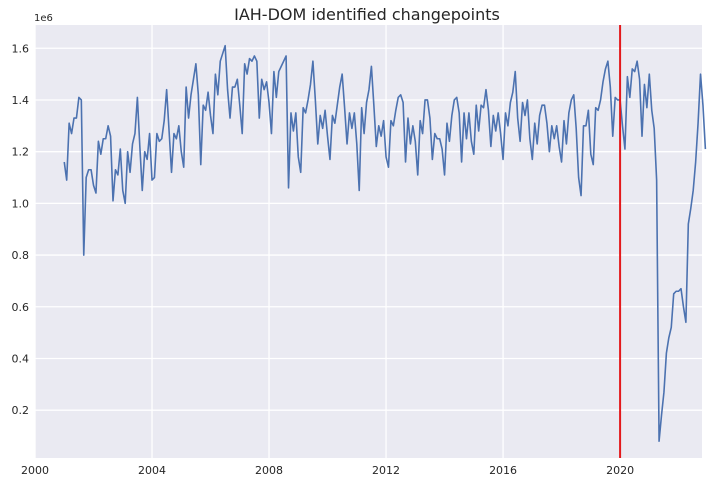 The image size is (709, 486). What do you see at coordinates (43, 18) in the screenshot?
I see `y-offset-label: 1e6` at bounding box center [43, 18].